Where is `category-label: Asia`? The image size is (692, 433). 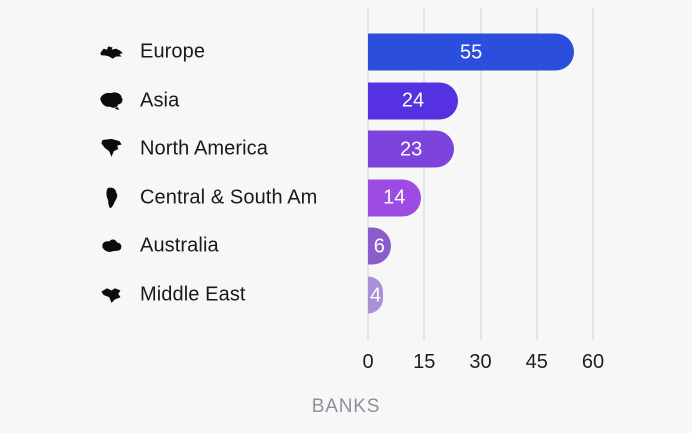 category-label: Asia is located at coordinates (160, 100).